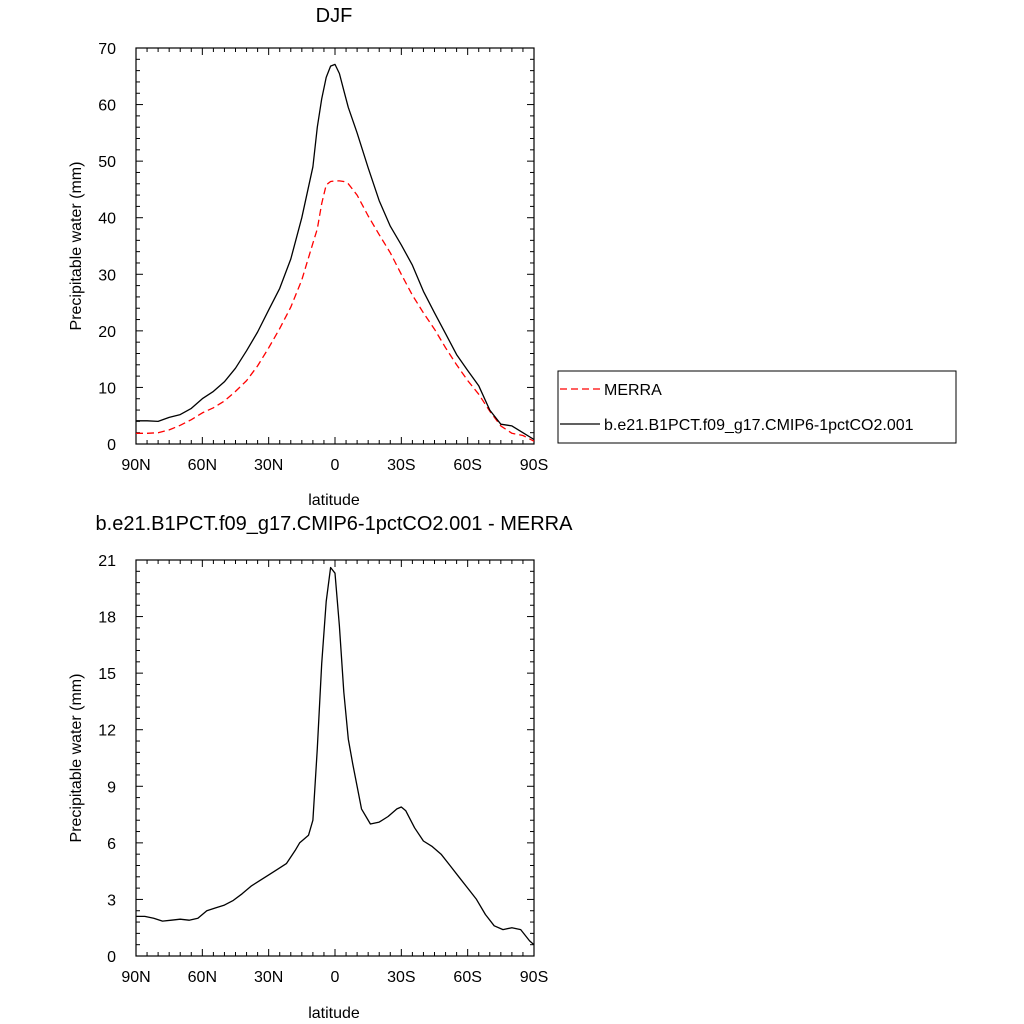 The height and width of the screenshot is (1024, 1024). What do you see at coordinates (107, 106) in the screenshot?
I see `y-tick-label: 60` at bounding box center [107, 106].